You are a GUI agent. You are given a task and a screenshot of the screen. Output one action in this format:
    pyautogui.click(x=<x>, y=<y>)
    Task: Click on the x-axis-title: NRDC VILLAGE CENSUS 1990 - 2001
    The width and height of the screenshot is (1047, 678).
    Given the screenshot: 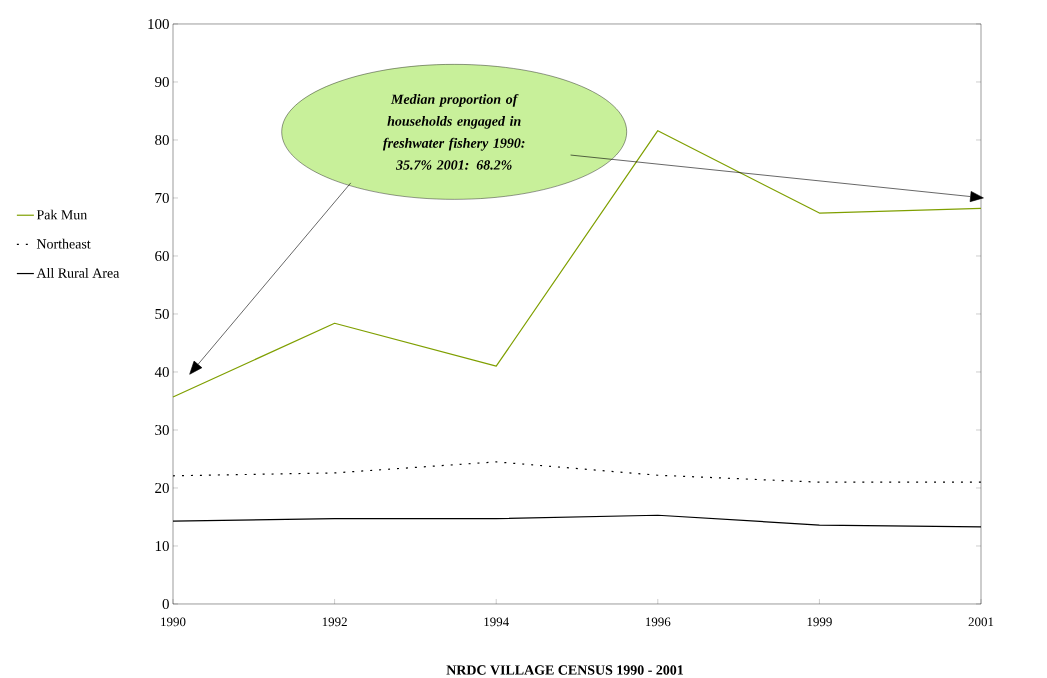 What is the action you would take?
    pyautogui.click(x=565, y=670)
    